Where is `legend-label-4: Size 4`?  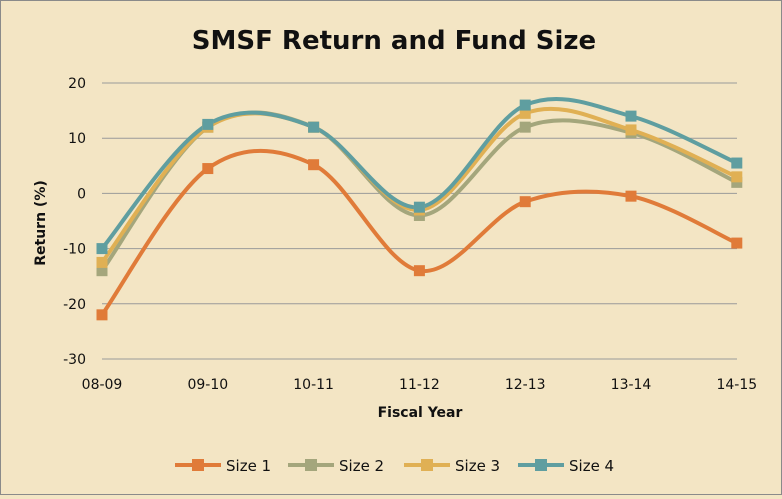
legend-label-4: Size 4 is located at coordinates (591, 466).